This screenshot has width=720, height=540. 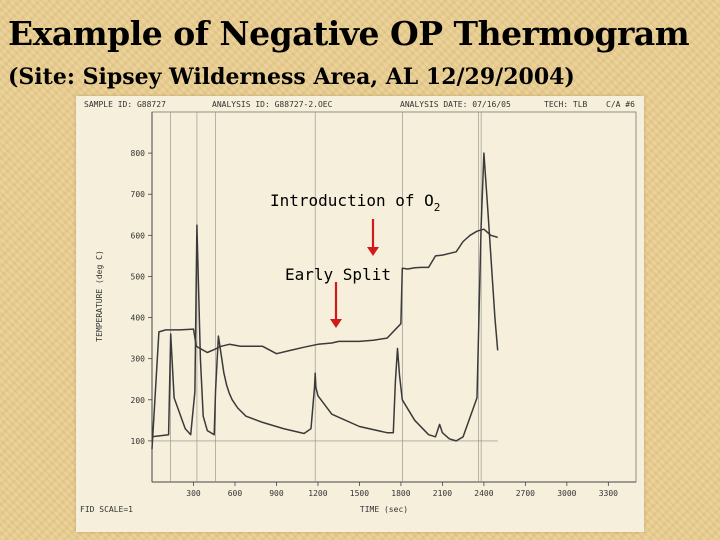 I want to click on y-tick-label: 200, so click(x=138, y=400).